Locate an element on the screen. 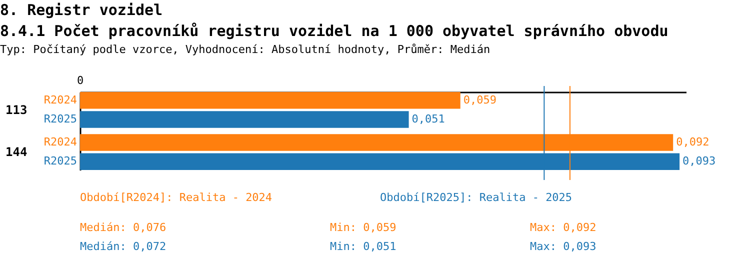 The height and width of the screenshot is (266, 750). text: R2024 is located at coordinates (60, 142).